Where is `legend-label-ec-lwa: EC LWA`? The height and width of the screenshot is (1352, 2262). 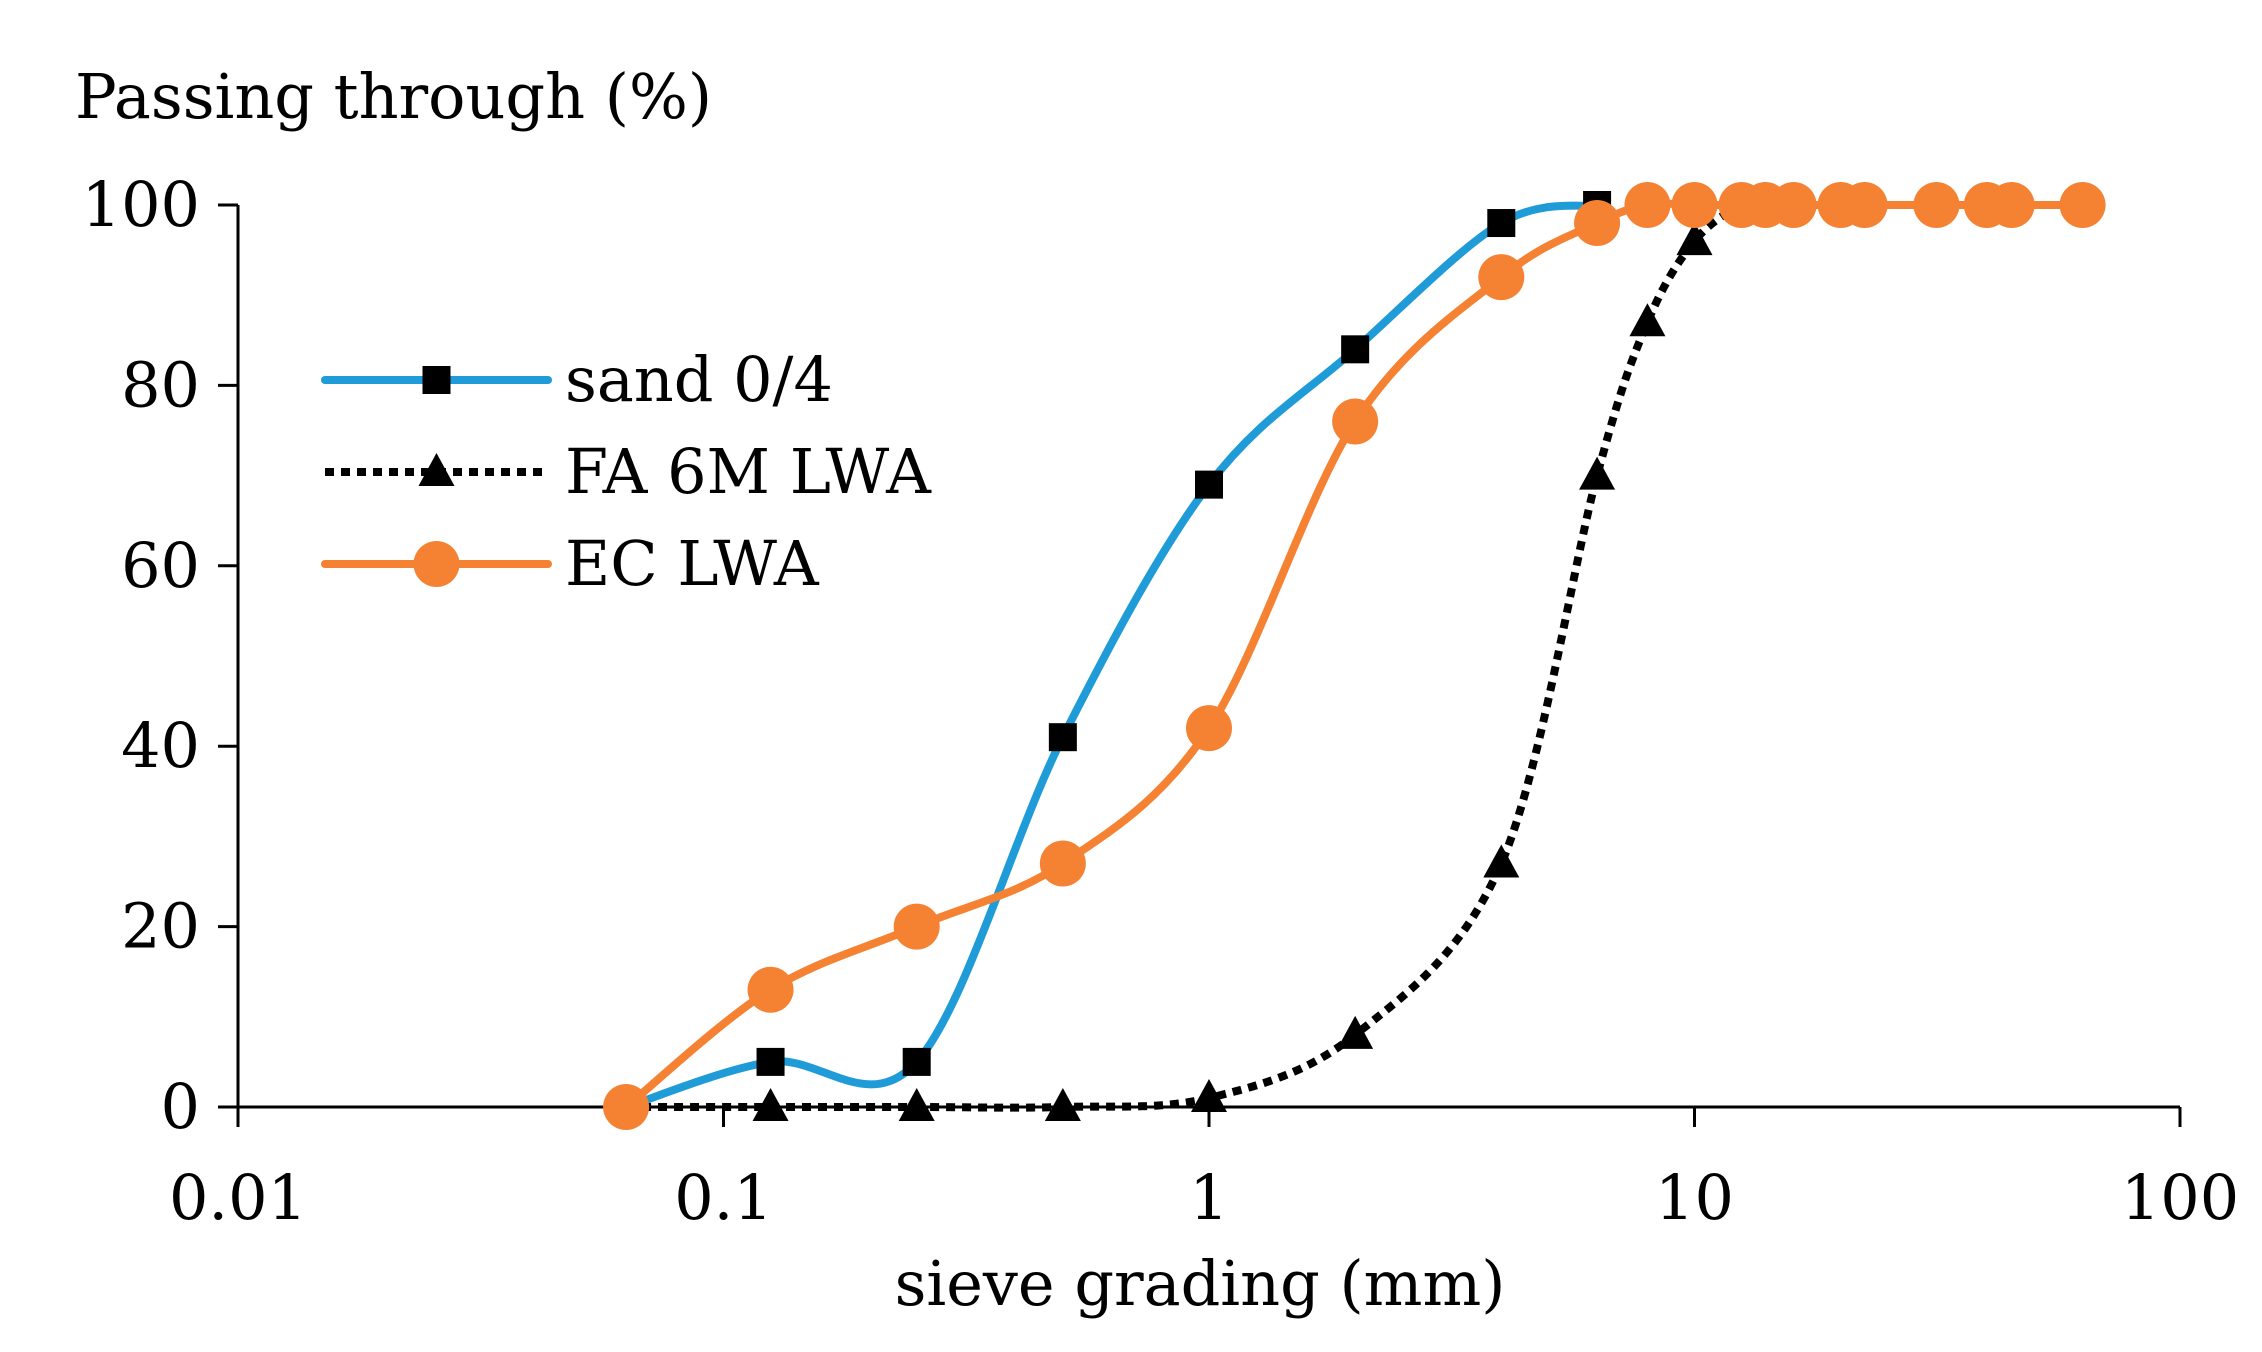
legend-label-ec-lwa: EC LWA is located at coordinates (692, 563).